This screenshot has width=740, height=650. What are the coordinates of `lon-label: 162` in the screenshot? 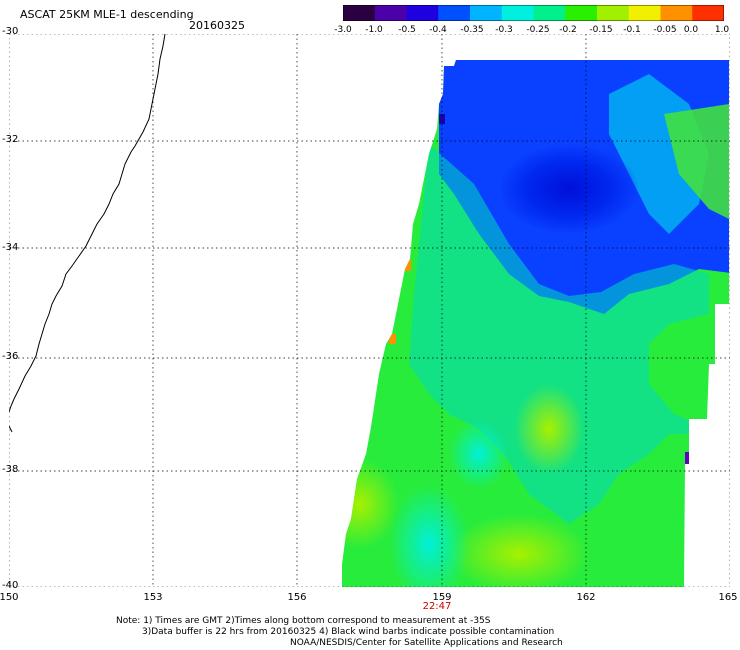 It's located at (586, 597).